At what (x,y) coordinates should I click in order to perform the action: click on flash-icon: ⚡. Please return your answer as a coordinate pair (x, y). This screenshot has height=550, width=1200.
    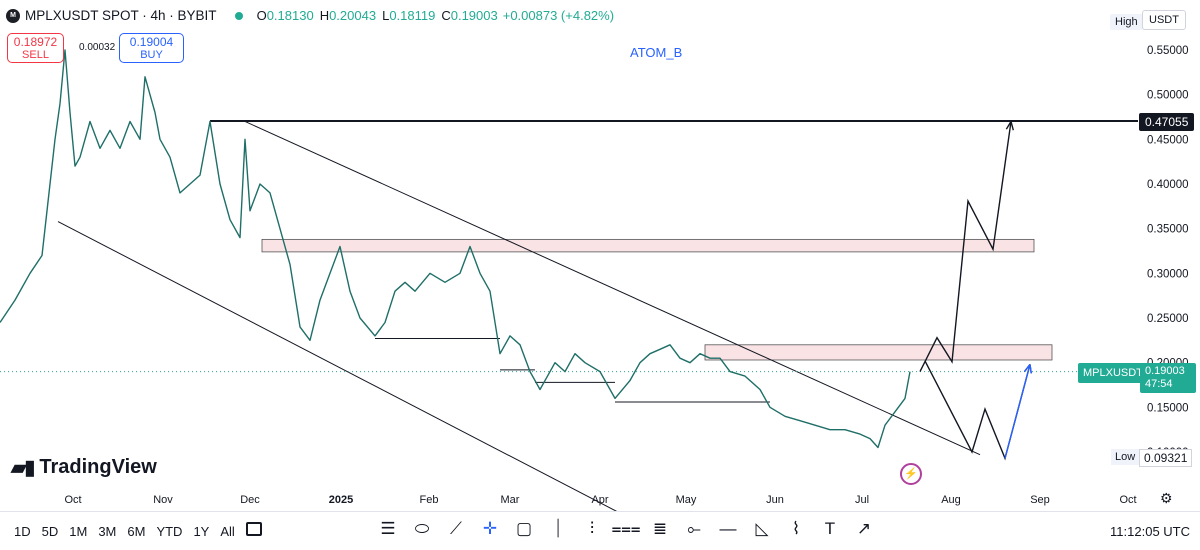
    Looking at the image, I should click on (911, 474).